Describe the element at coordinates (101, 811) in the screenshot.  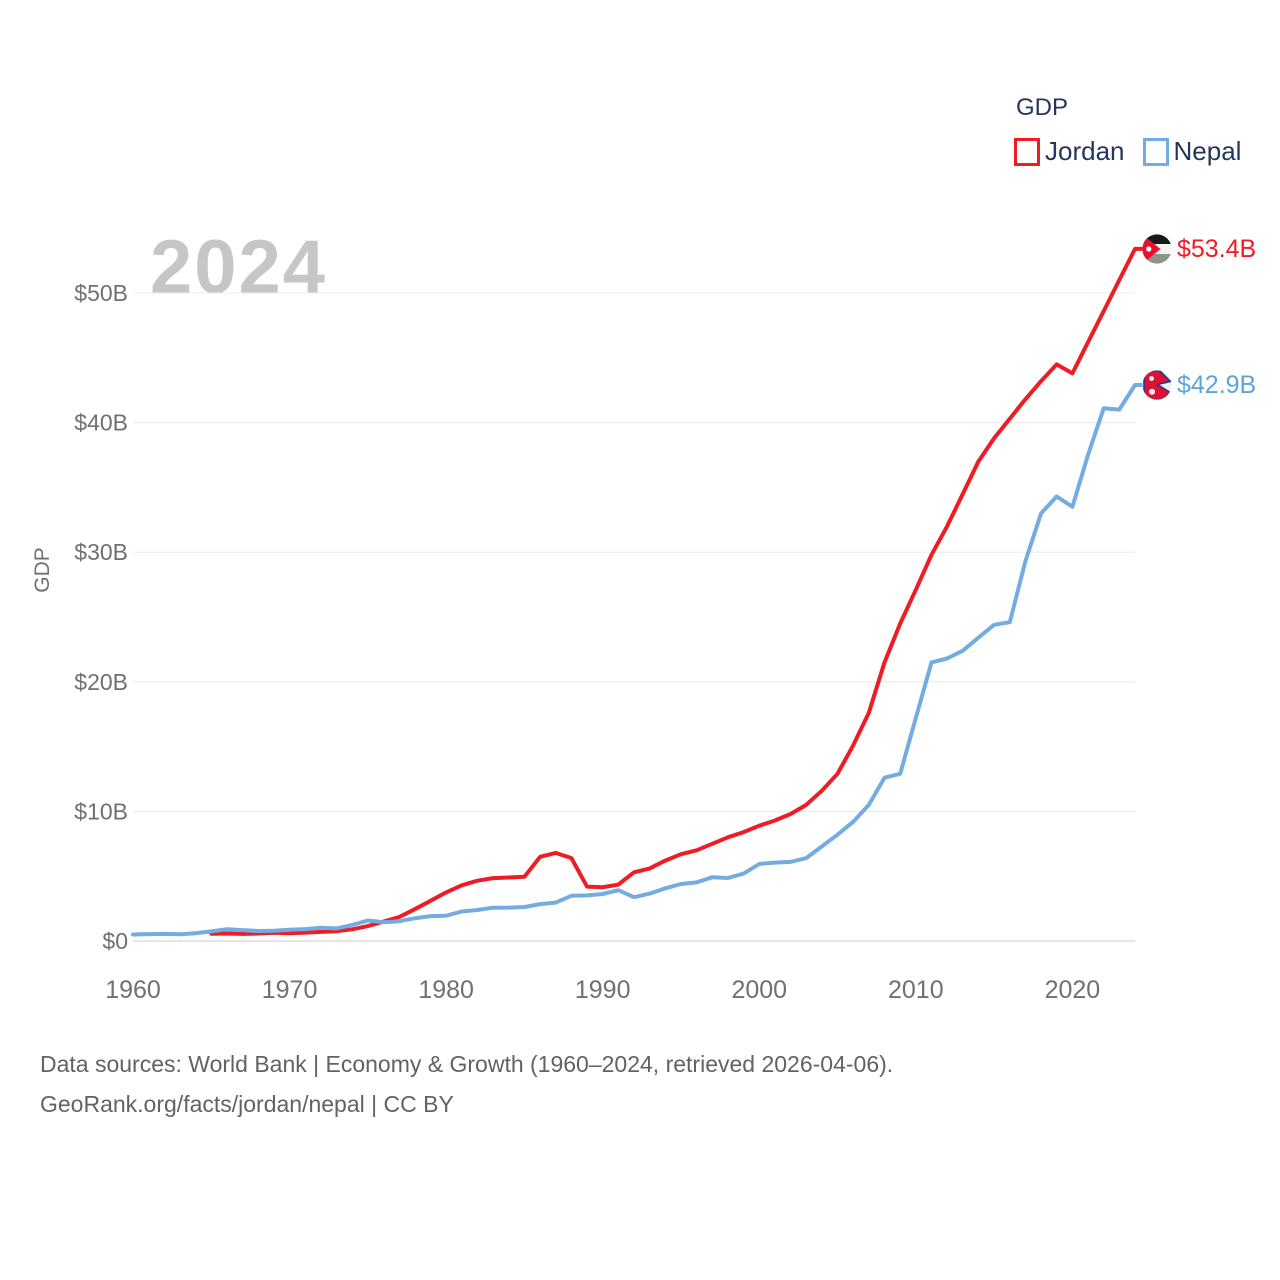
I see `y-tick-label: $10B` at that location.